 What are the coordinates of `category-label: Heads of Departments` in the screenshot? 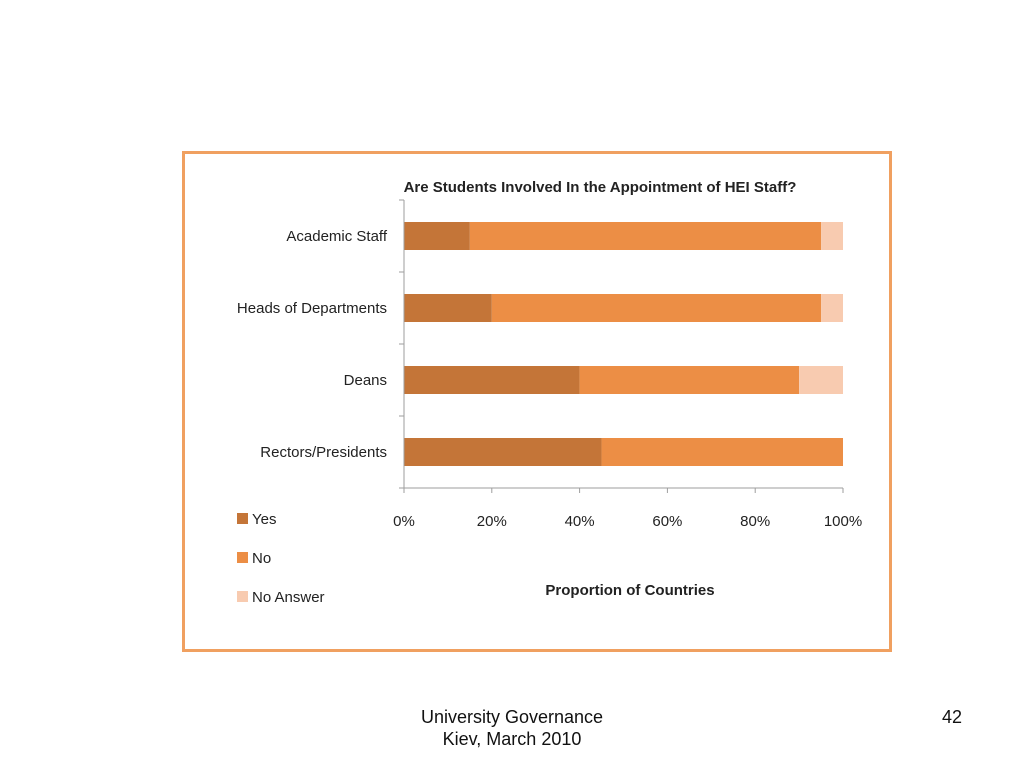 It's located at (312, 308).